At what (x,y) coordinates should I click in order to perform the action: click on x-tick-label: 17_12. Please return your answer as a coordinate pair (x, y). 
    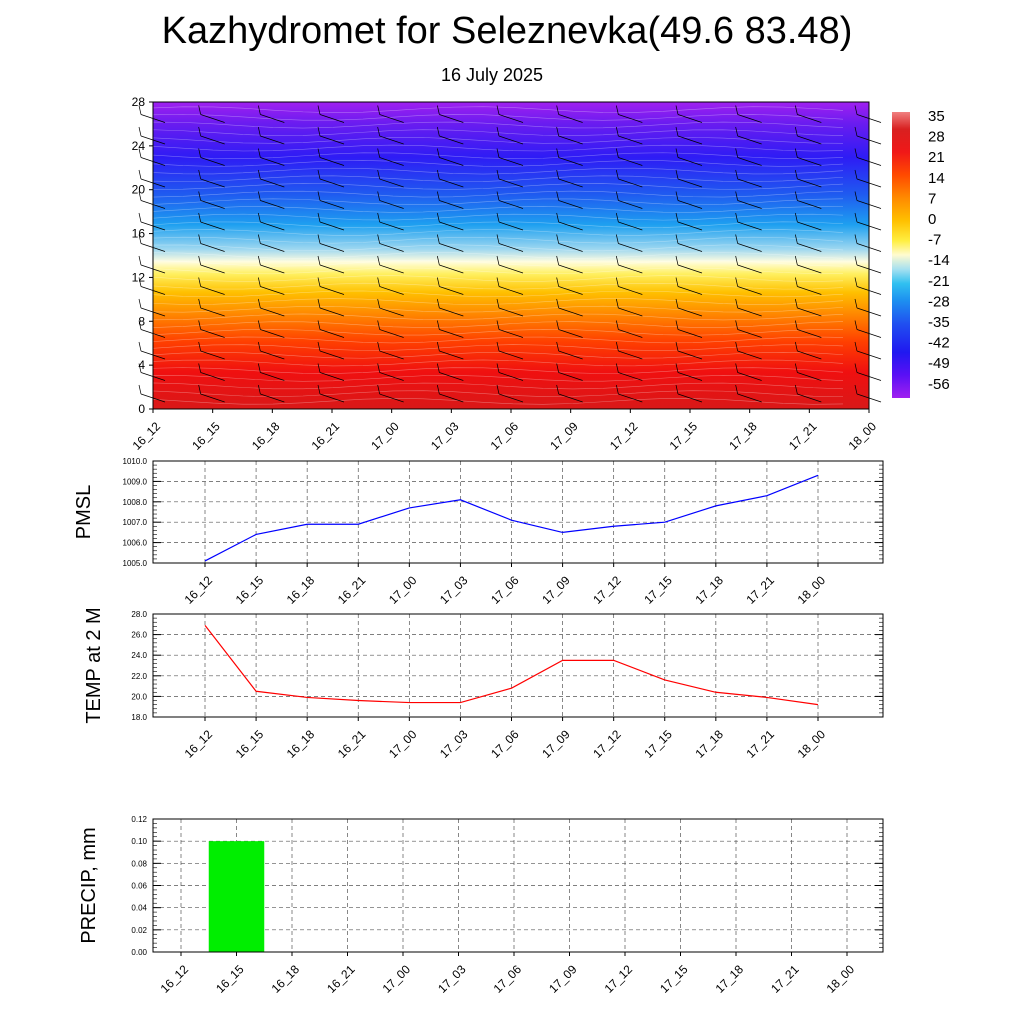
    Looking at the image, I should click on (607, 590).